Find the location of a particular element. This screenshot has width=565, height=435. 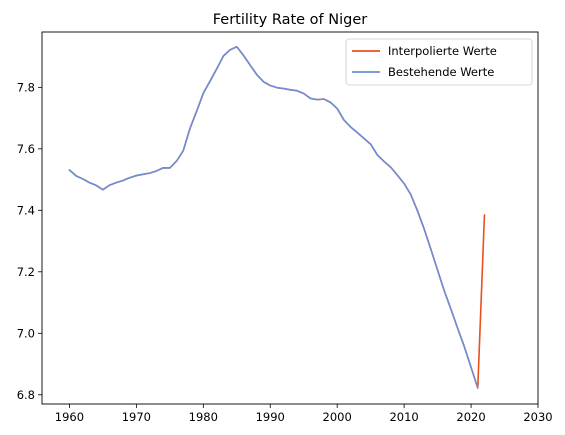

y-tick-label: 7.8 is located at coordinates (26, 87).